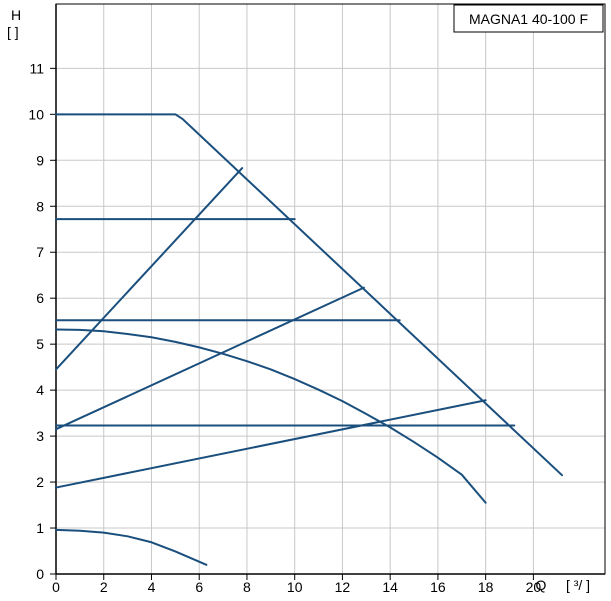 The image size is (611, 601). I want to click on x-axis-symbol: Q, so click(541, 585).